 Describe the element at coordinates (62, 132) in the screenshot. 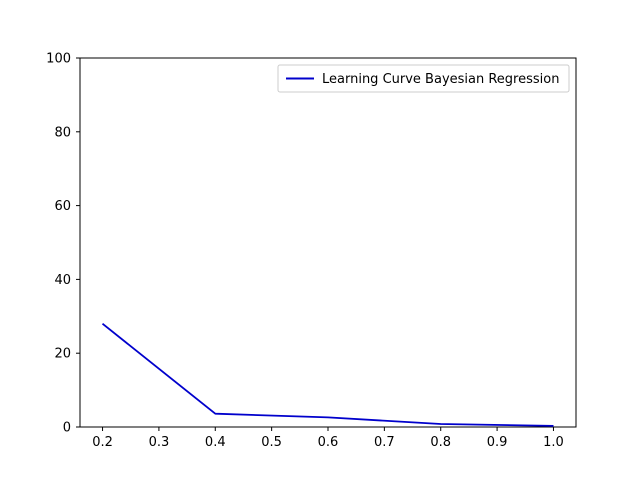

I see `y-tick-label: 80` at that location.